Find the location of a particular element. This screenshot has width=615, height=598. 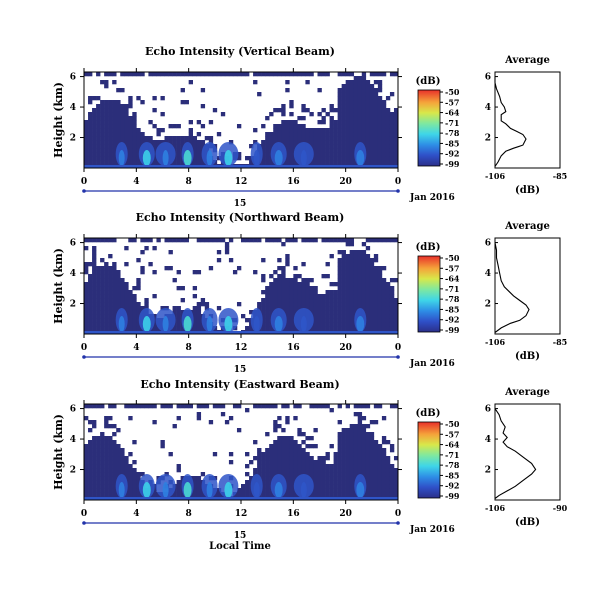

colorbar-tick-label: -78 is located at coordinates (452, 299).